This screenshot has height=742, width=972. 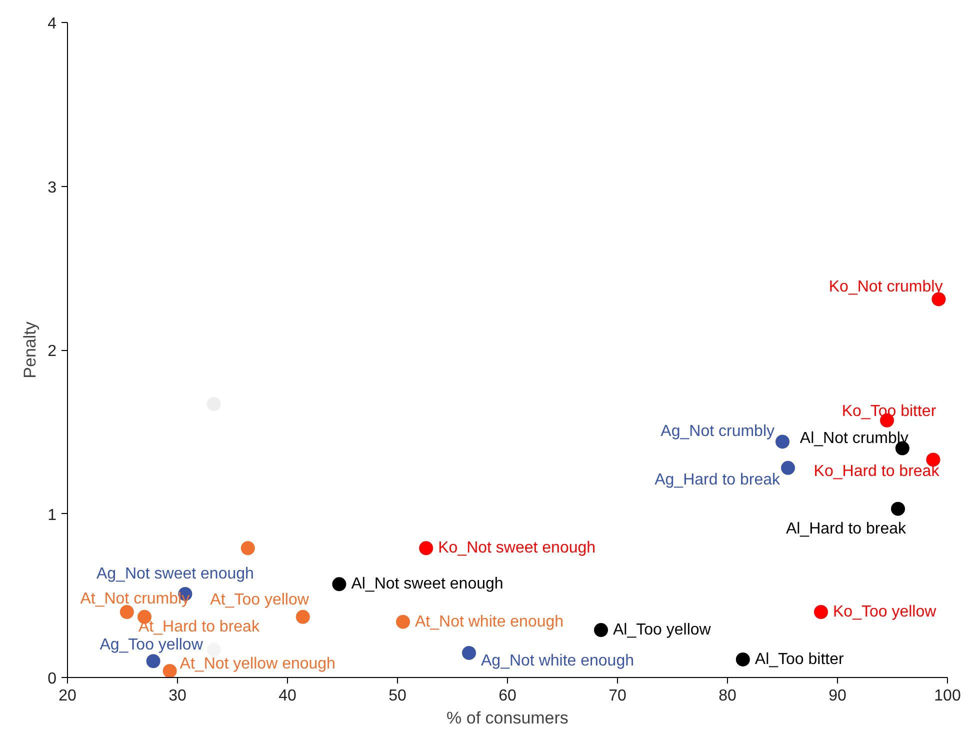 I want to click on annotation: Al_Too yellow, so click(x=662, y=630).